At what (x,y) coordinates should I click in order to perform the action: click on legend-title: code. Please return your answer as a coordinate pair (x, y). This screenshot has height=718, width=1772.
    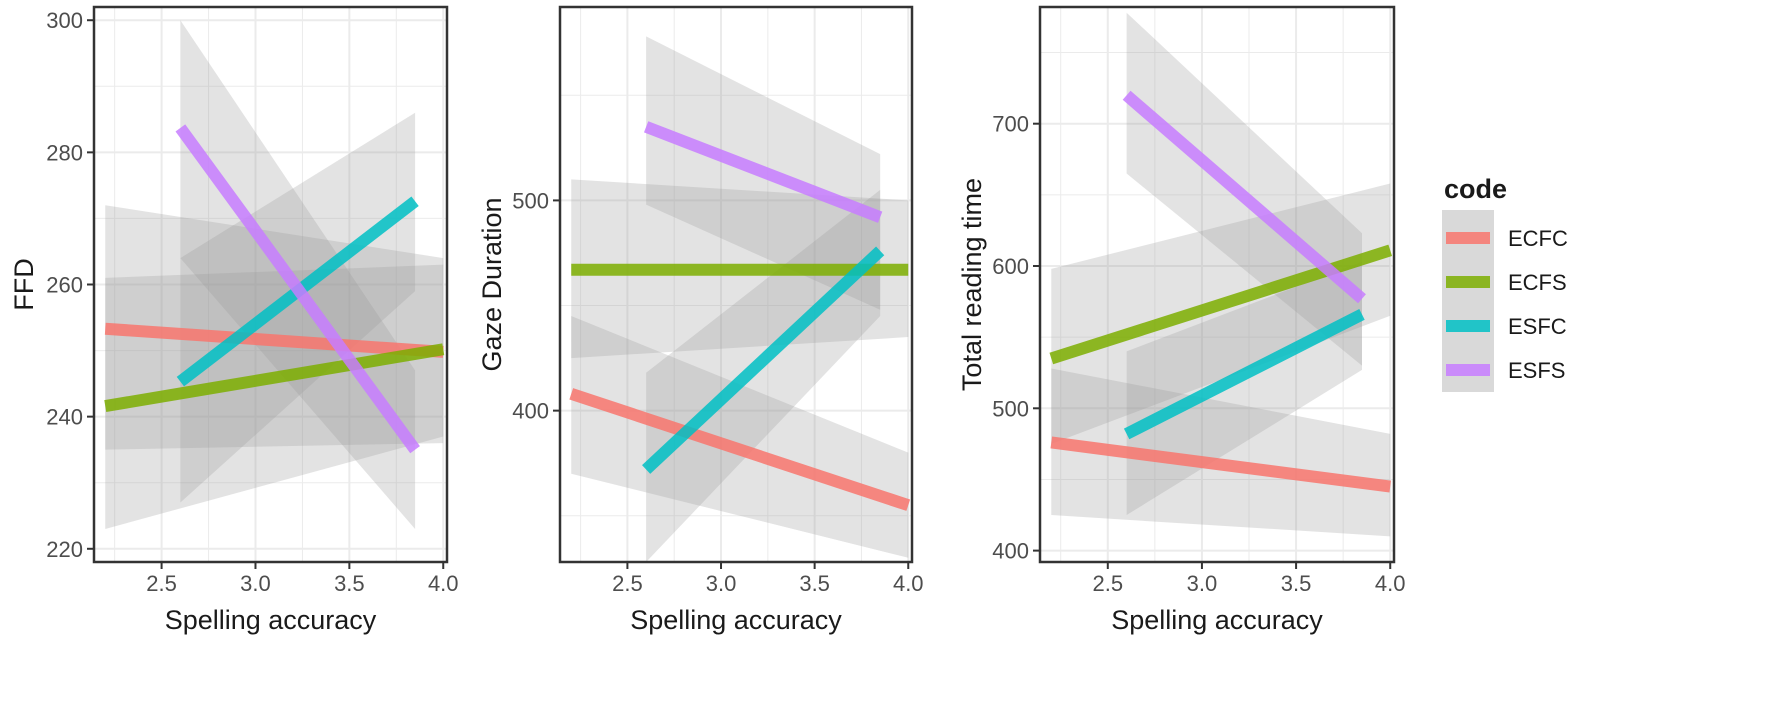
    Looking at the image, I should click on (1475, 189).